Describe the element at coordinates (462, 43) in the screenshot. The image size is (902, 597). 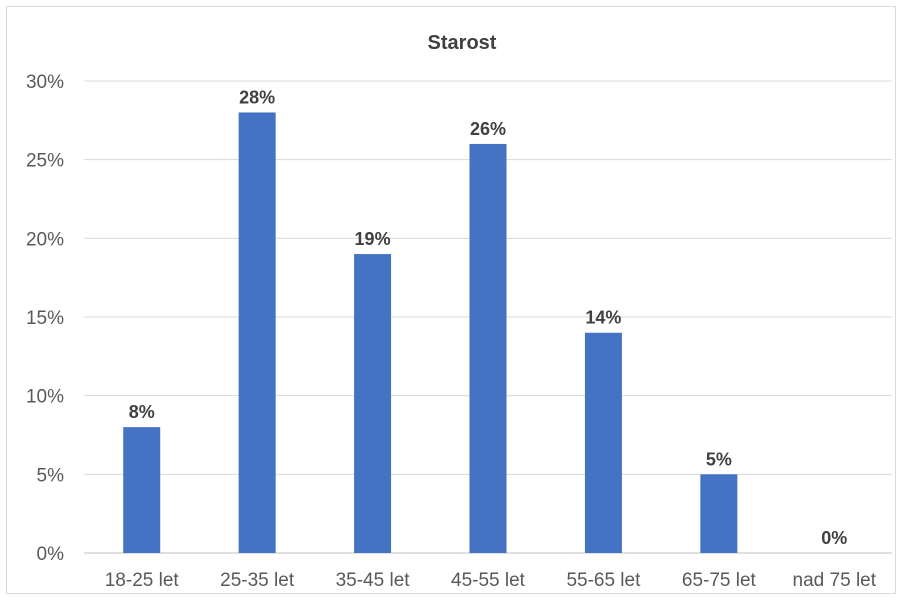
I see `chart-title: Starost` at that location.